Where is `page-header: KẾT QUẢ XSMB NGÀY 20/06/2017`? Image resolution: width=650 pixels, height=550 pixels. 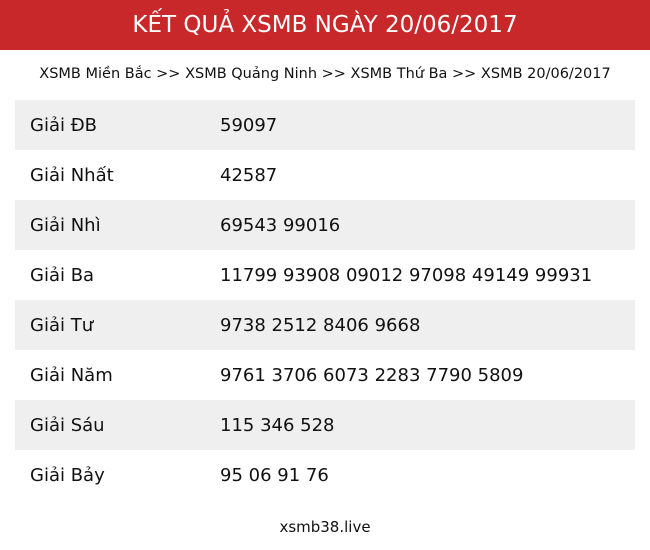
page-header: KẾT QUẢ XSMB NGÀY 20/06/2017 is located at coordinates (325, 25).